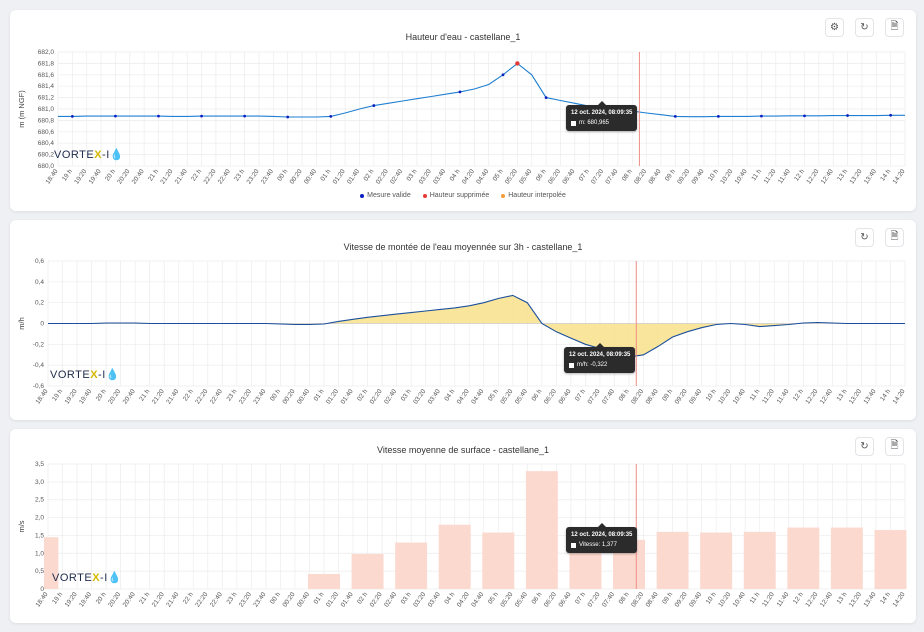 The height and width of the screenshot is (632, 924). I want to click on speed-xtick-label: 06:20, so click(550, 600).